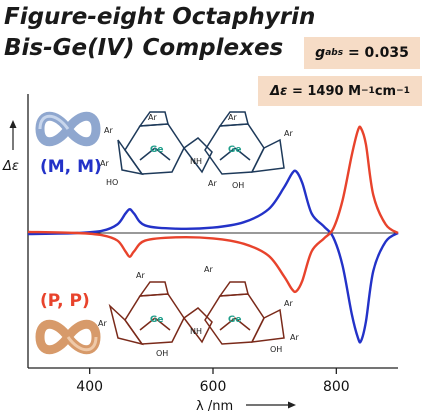 Image resolution: width=426 pixels, height=416 pixels. What do you see at coordinates (144, 48) in the screenshot?
I see `title-line-2: Bis-Ge(IV) Complexes` at bounding box center [144, 48].